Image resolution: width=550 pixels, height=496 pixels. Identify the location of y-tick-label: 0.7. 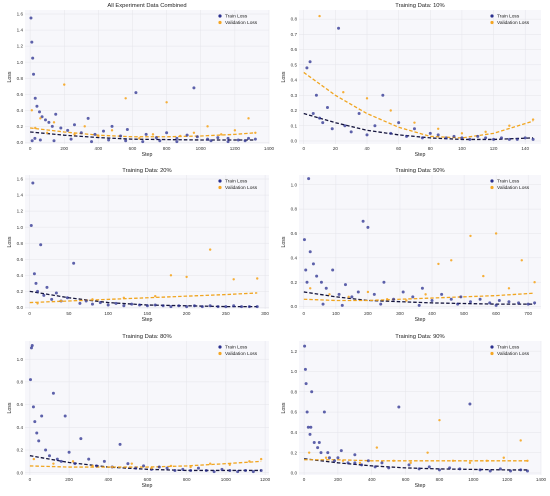
(294, 34).